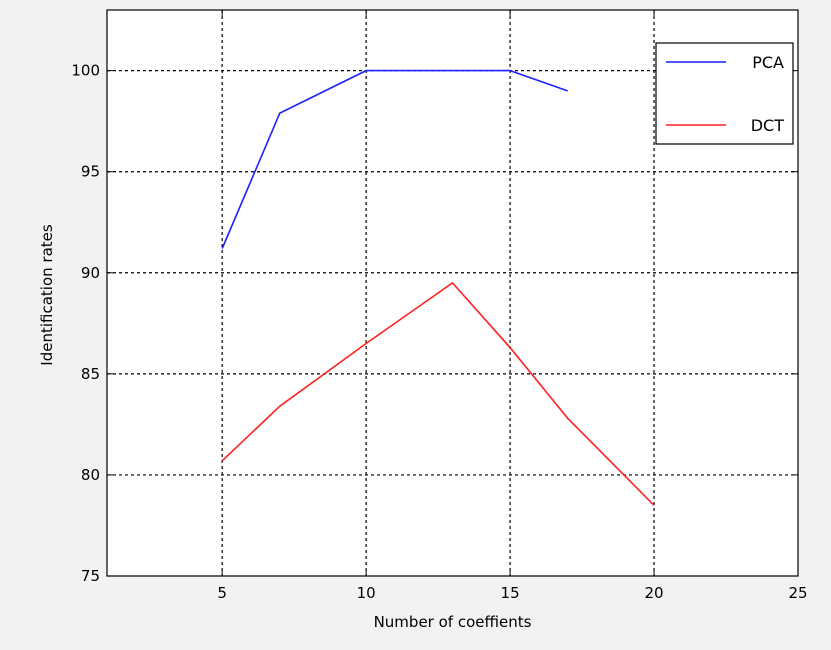  Describe the element at coordinates (85, 71) in the screenshot. I see `y-tick-label: 100` at that location.